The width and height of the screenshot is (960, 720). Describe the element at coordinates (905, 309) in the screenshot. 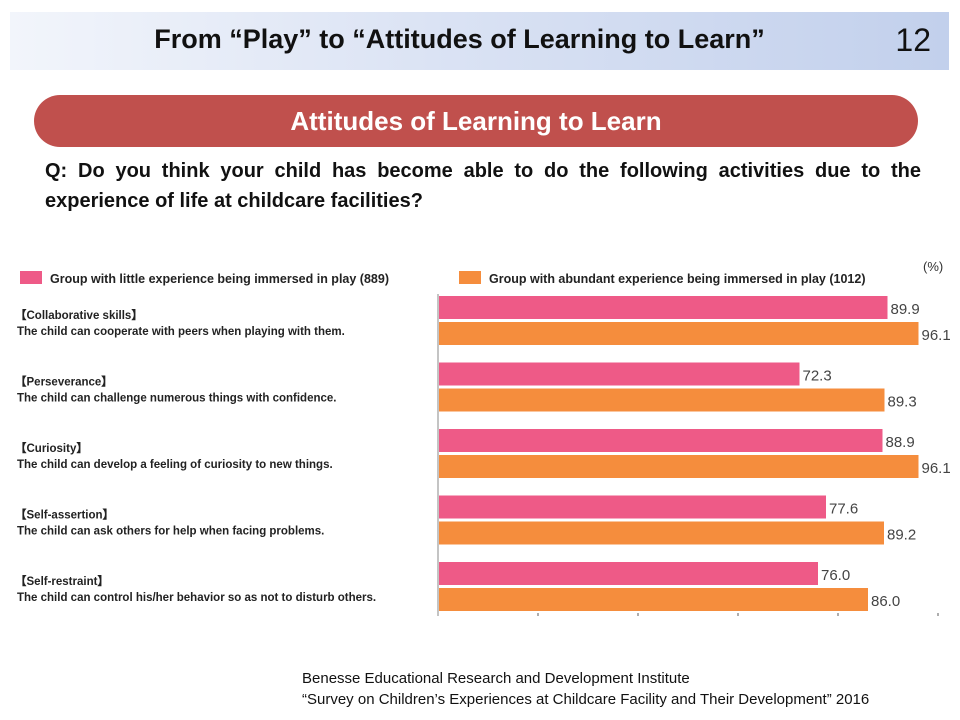

I see `data-label-s1-c1: 89.9` at that location.